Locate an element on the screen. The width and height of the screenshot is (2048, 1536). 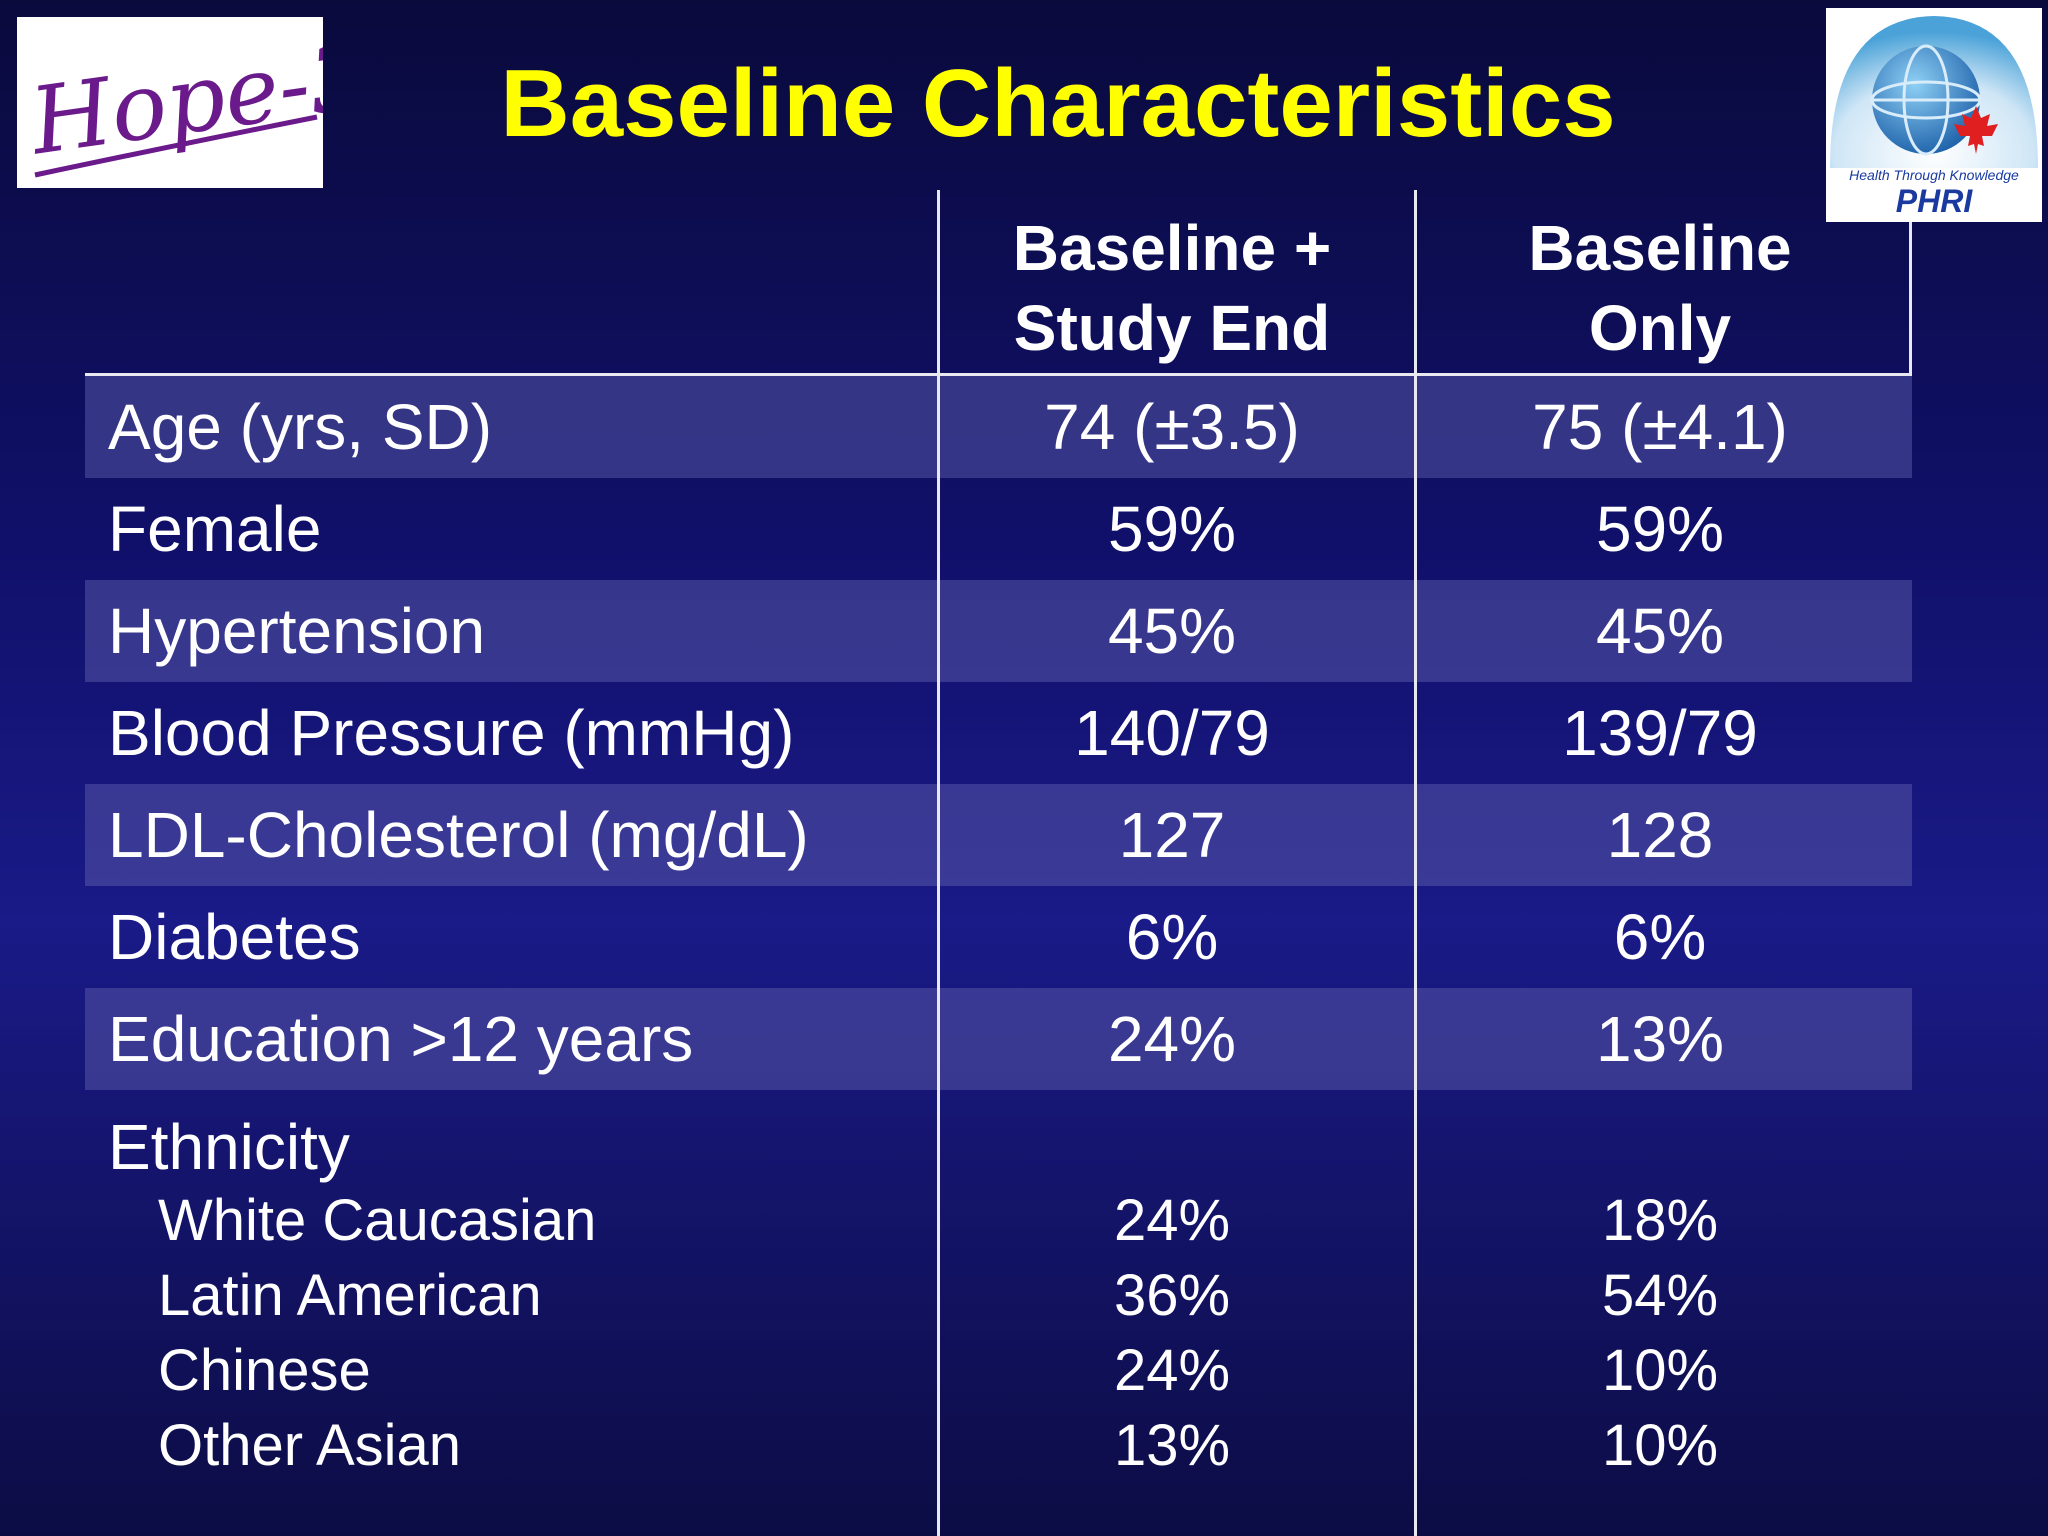
column-divider-right is located at coordinates (1910, 299).